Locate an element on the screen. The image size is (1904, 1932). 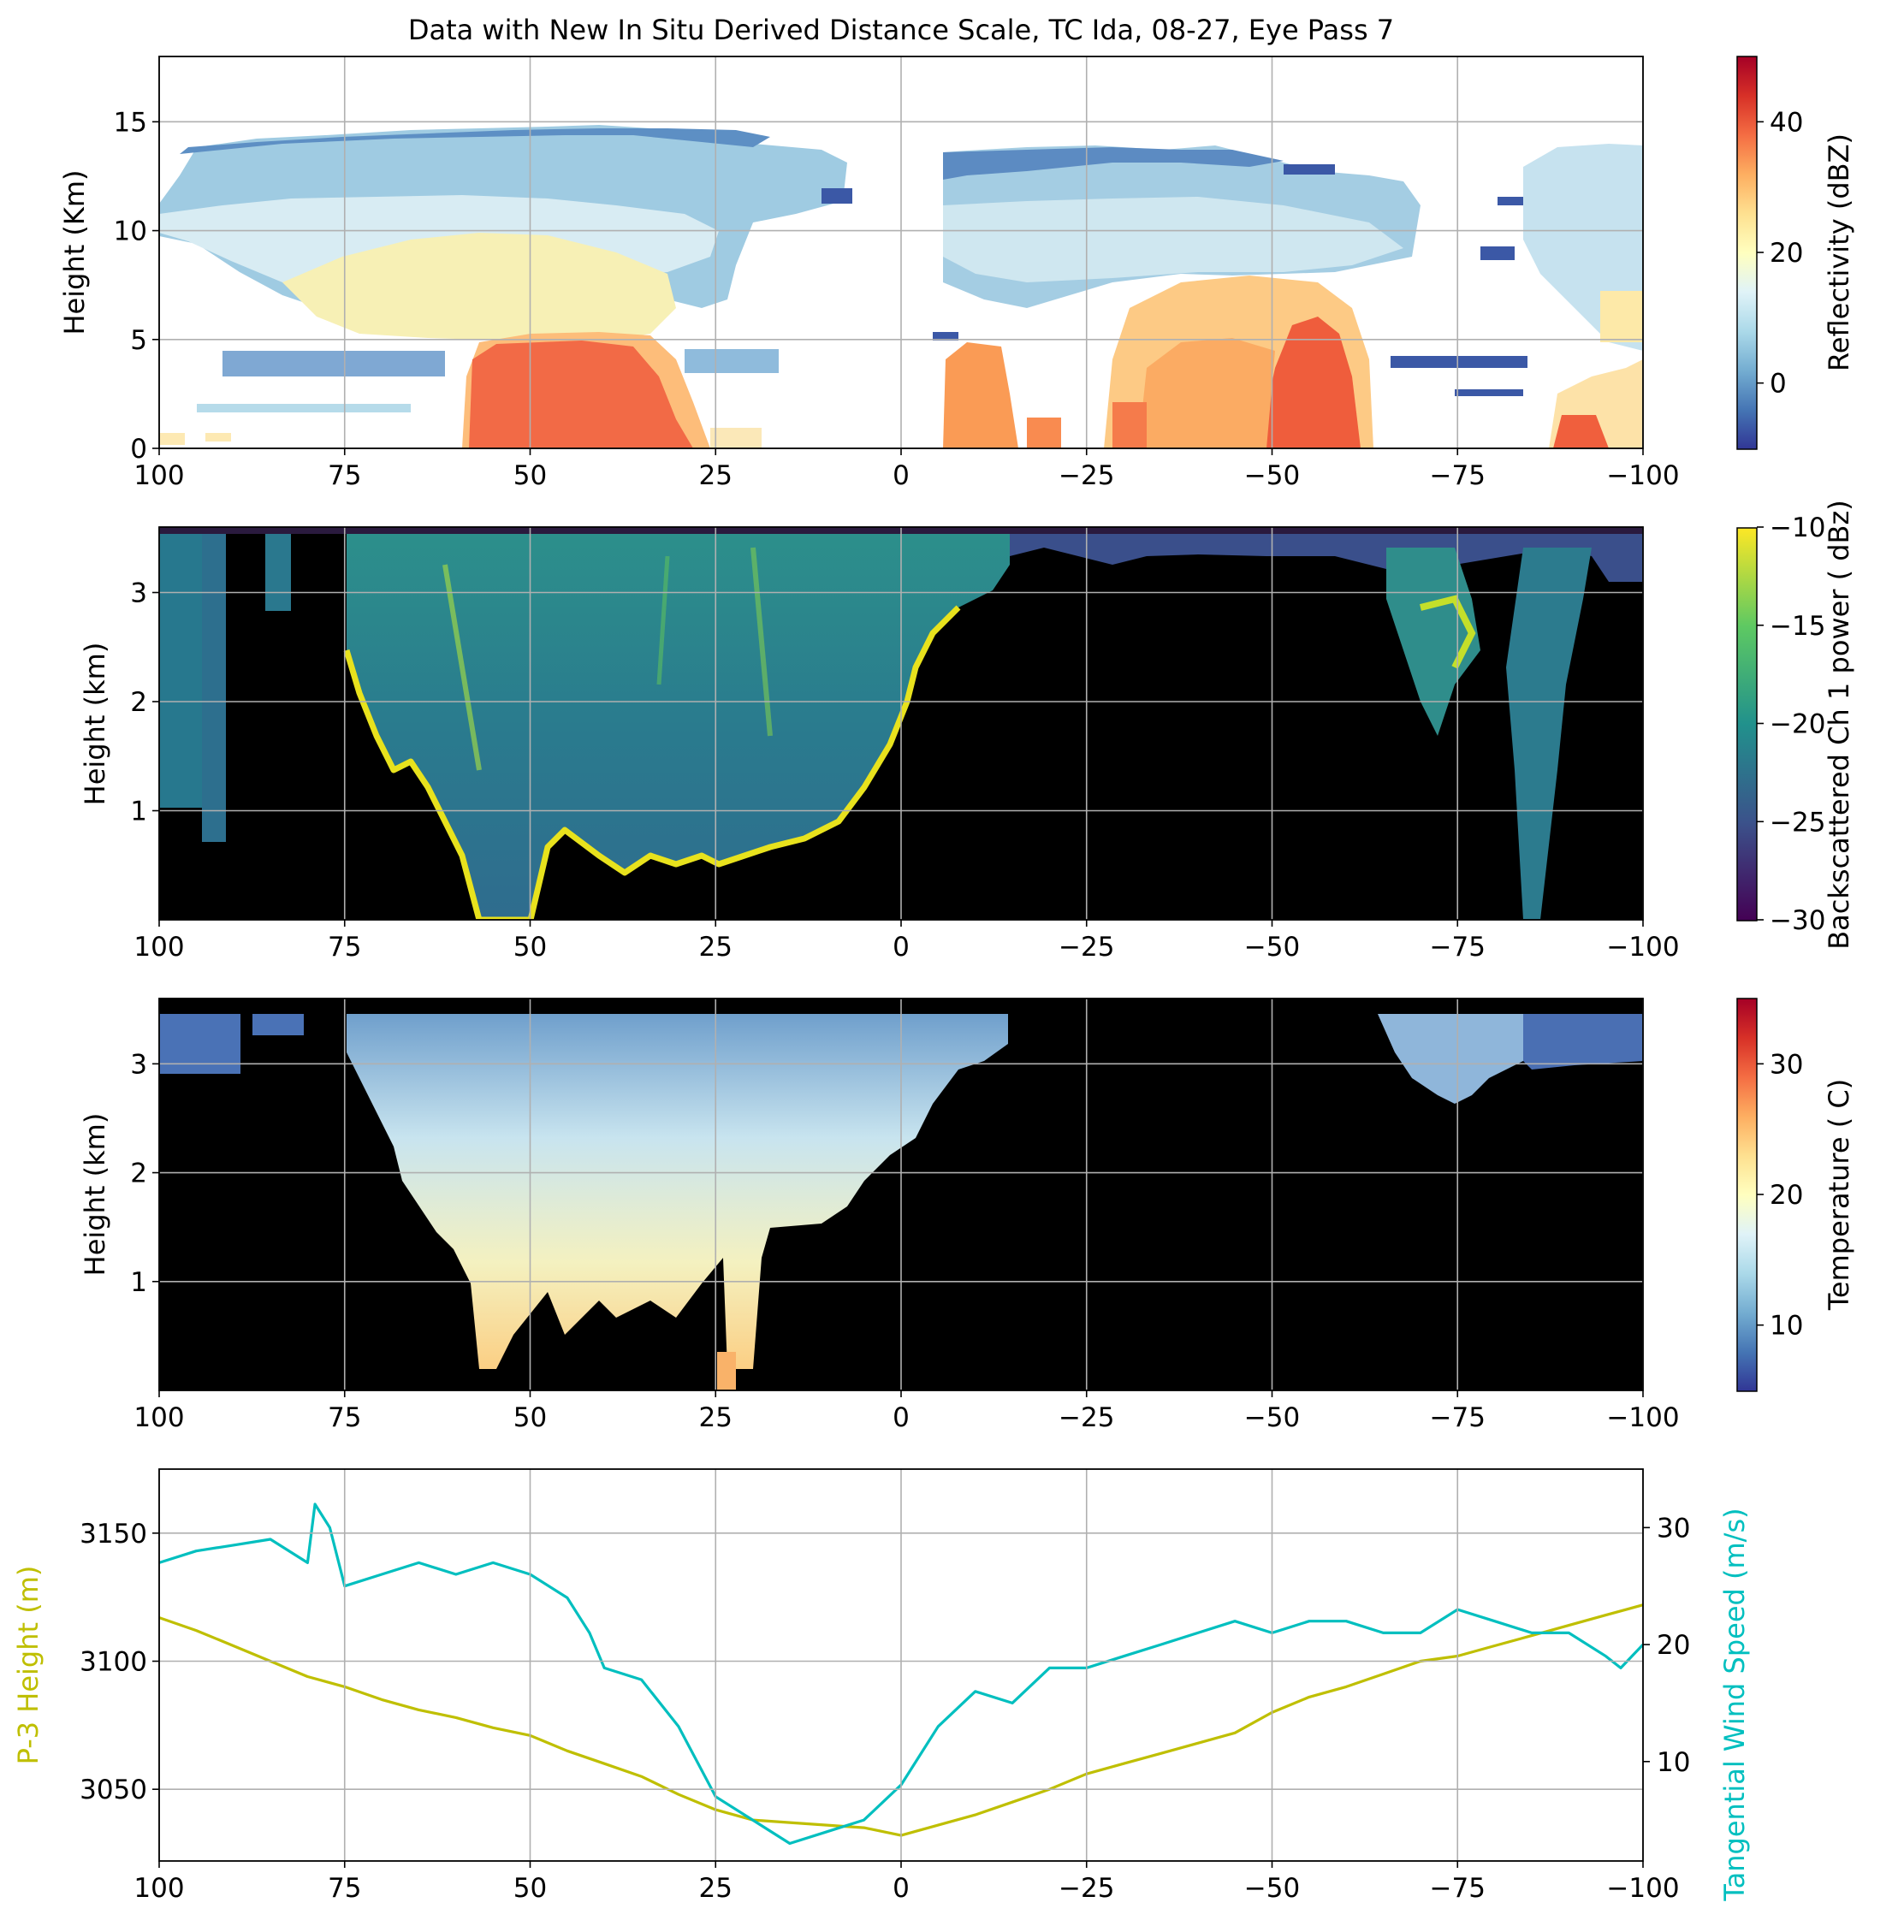
y-tick-label: 2 is located at coordinates (138, 1174).